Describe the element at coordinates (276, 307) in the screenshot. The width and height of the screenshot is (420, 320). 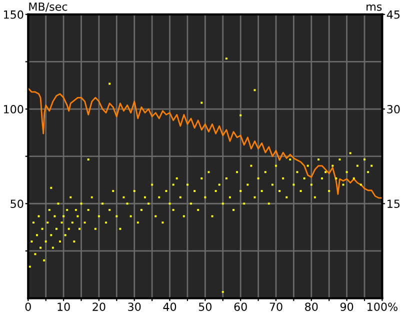
I see `x-tick-label: 70` at that location.